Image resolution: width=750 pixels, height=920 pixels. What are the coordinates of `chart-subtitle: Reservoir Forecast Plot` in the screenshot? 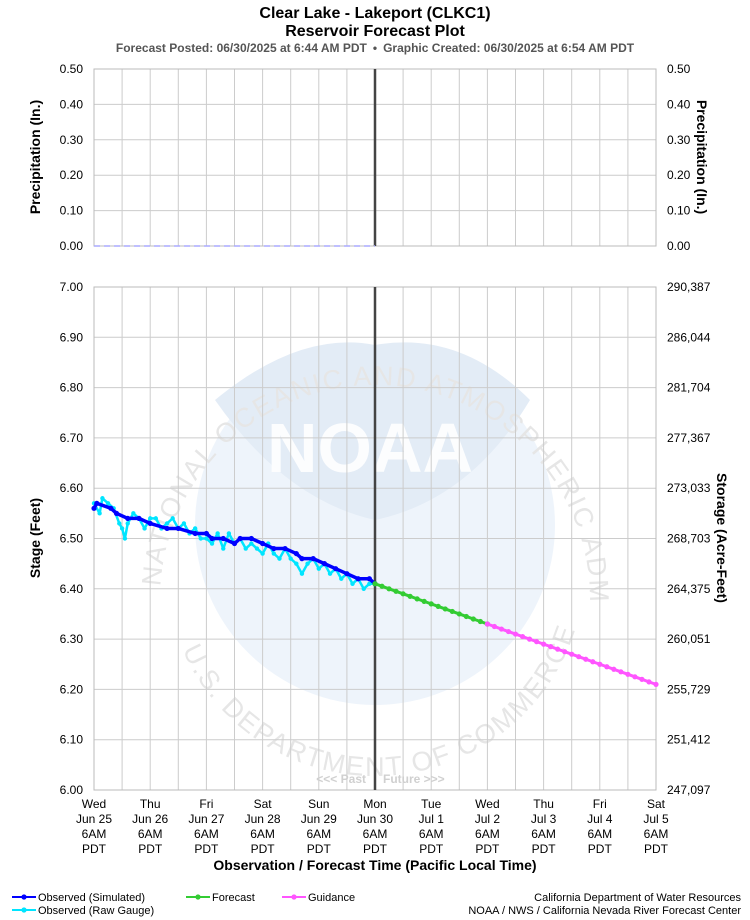 It's located at (375, 31).